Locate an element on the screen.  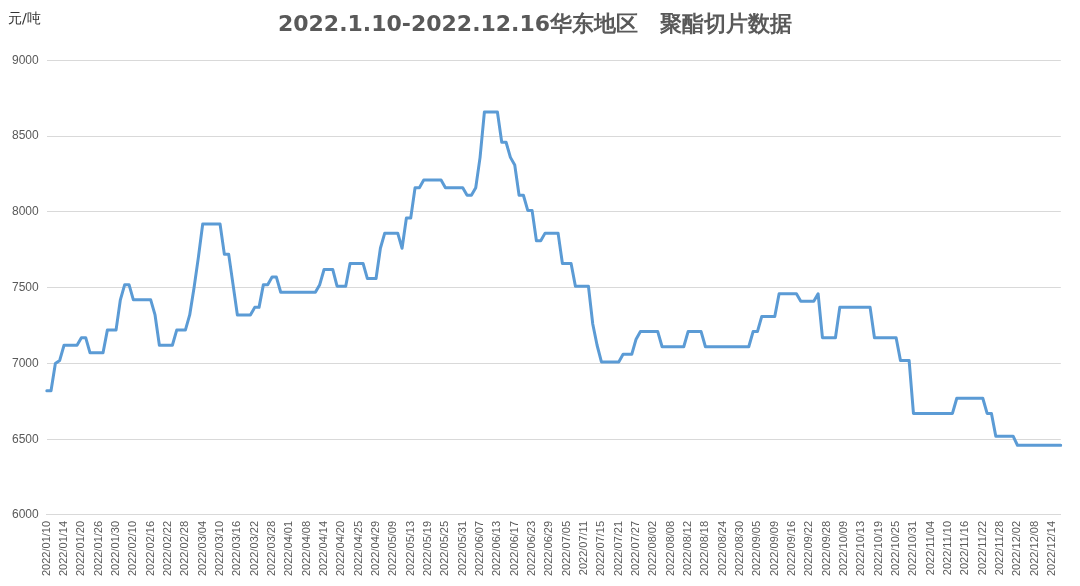
x-tick-label: 2022/06/07 is located at coordinates (479, 548).